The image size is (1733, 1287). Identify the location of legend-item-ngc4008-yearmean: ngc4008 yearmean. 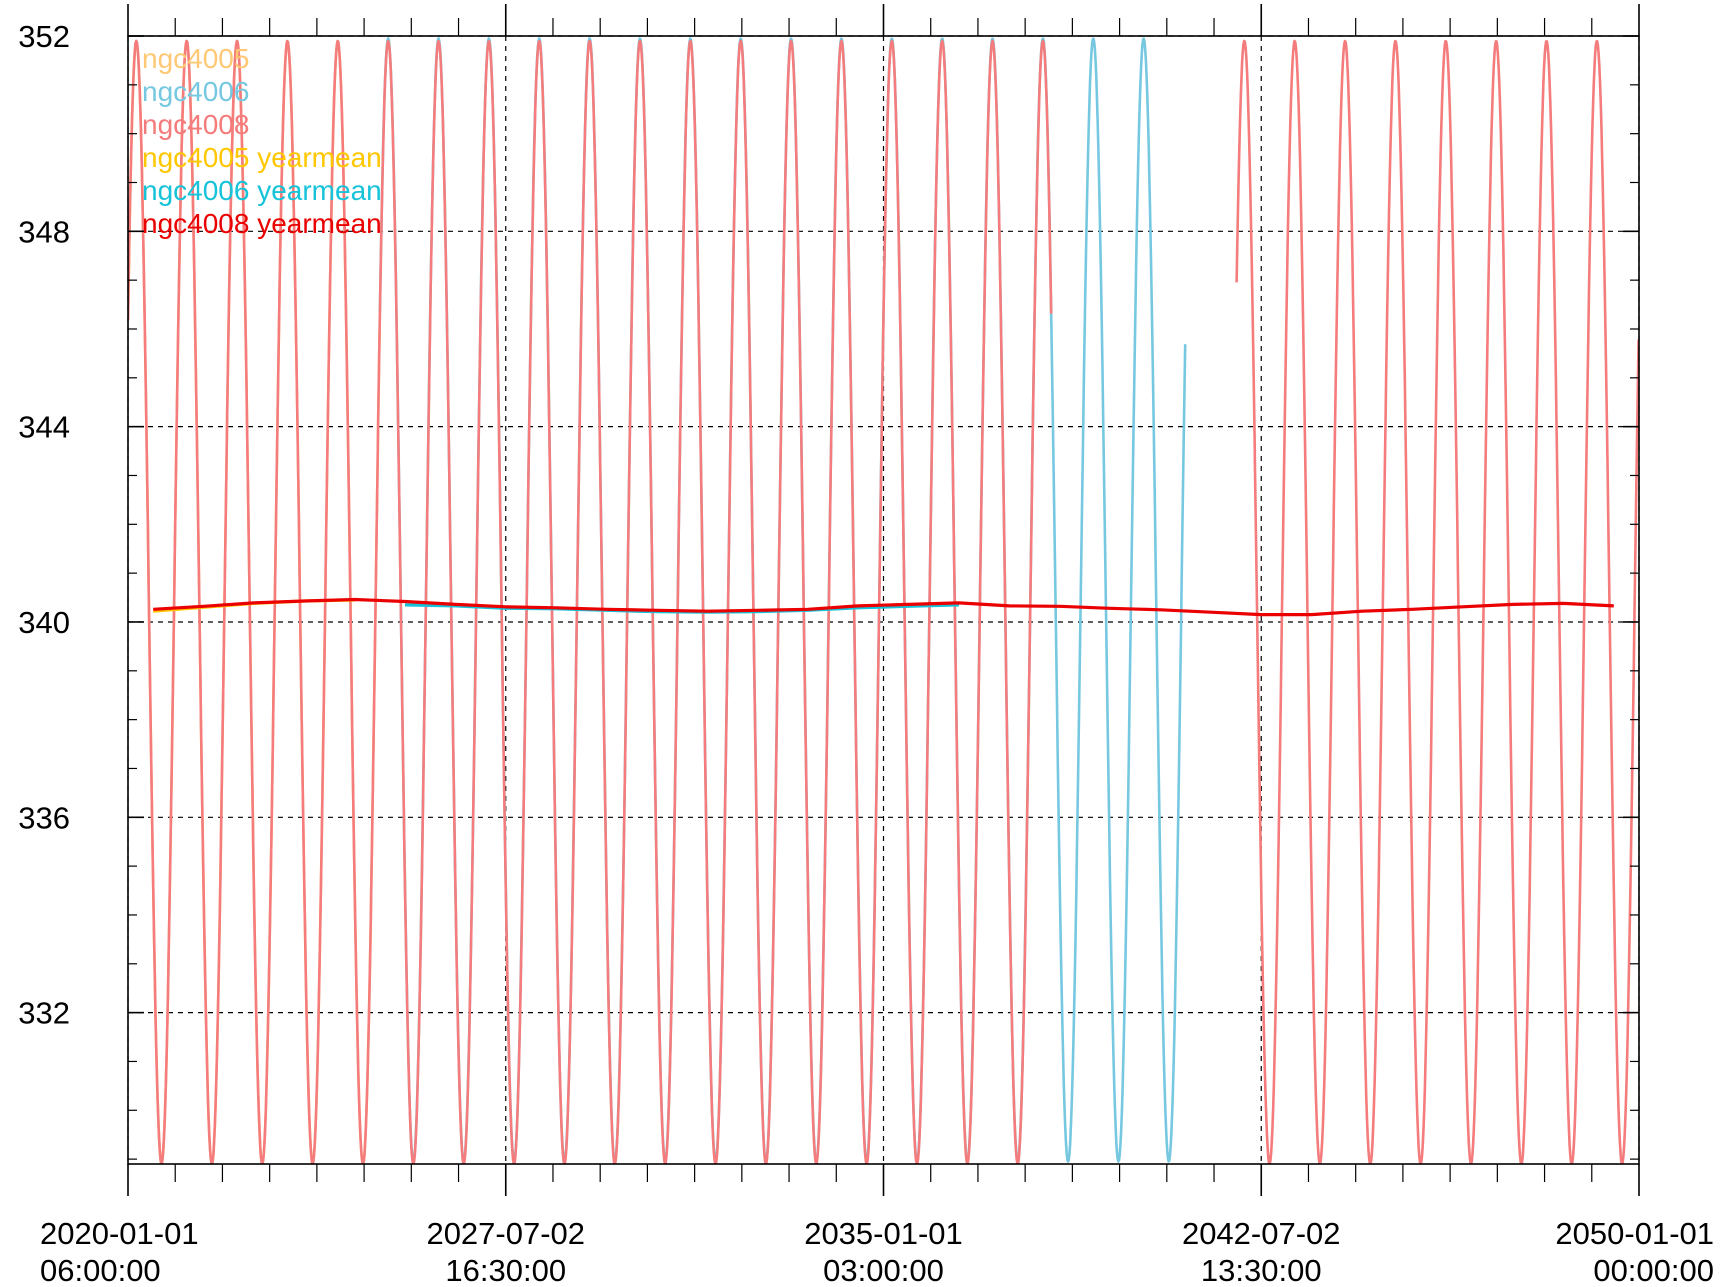
(262, 223).